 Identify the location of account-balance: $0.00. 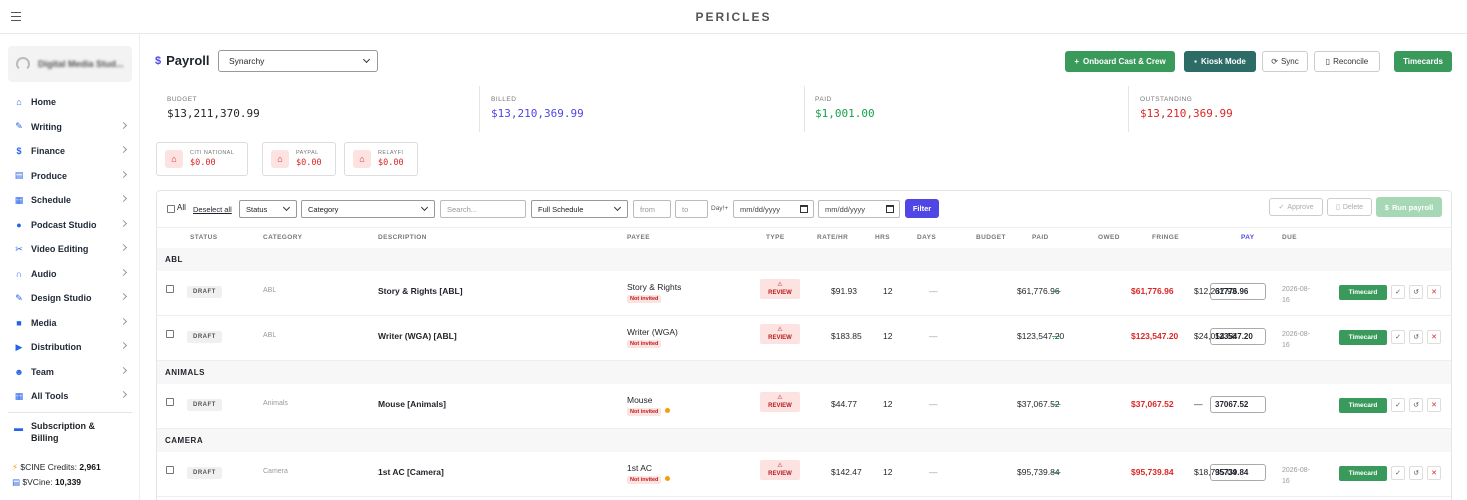
(203, 163).